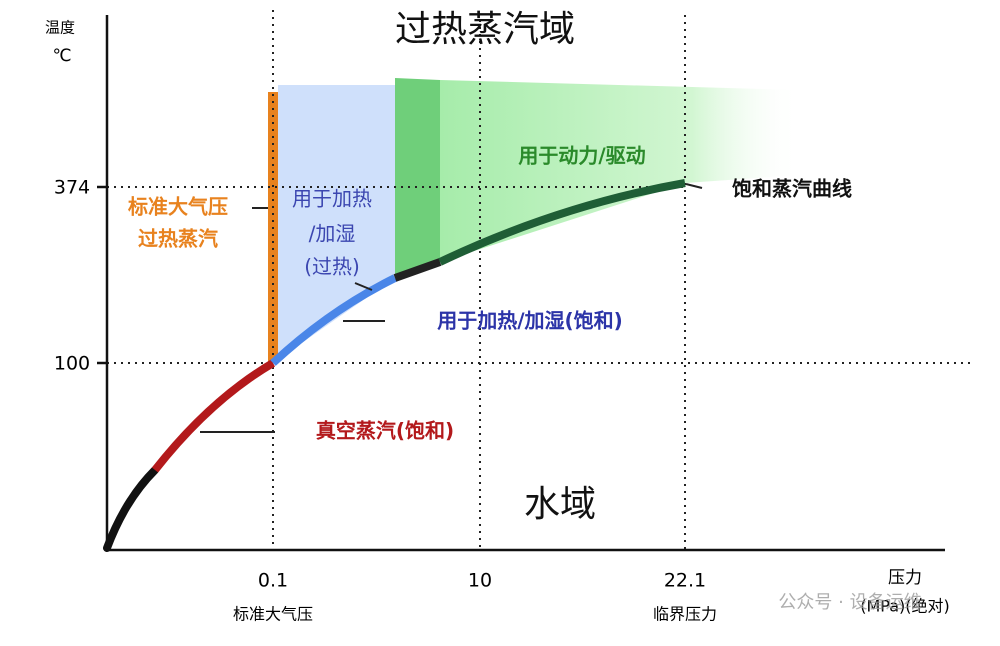  Describe the element at coordinates (385, 431) in the screenshot. I see `curve-label: 真空蒸汽(饱和)` at that location.